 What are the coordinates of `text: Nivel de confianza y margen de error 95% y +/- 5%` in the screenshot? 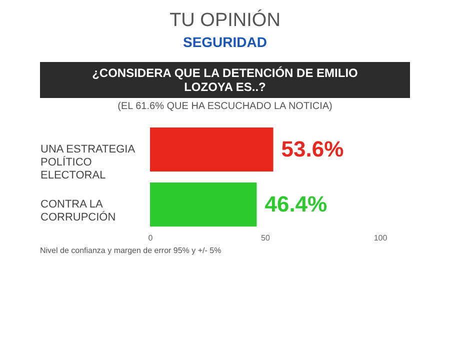 It's located at (131, 250).